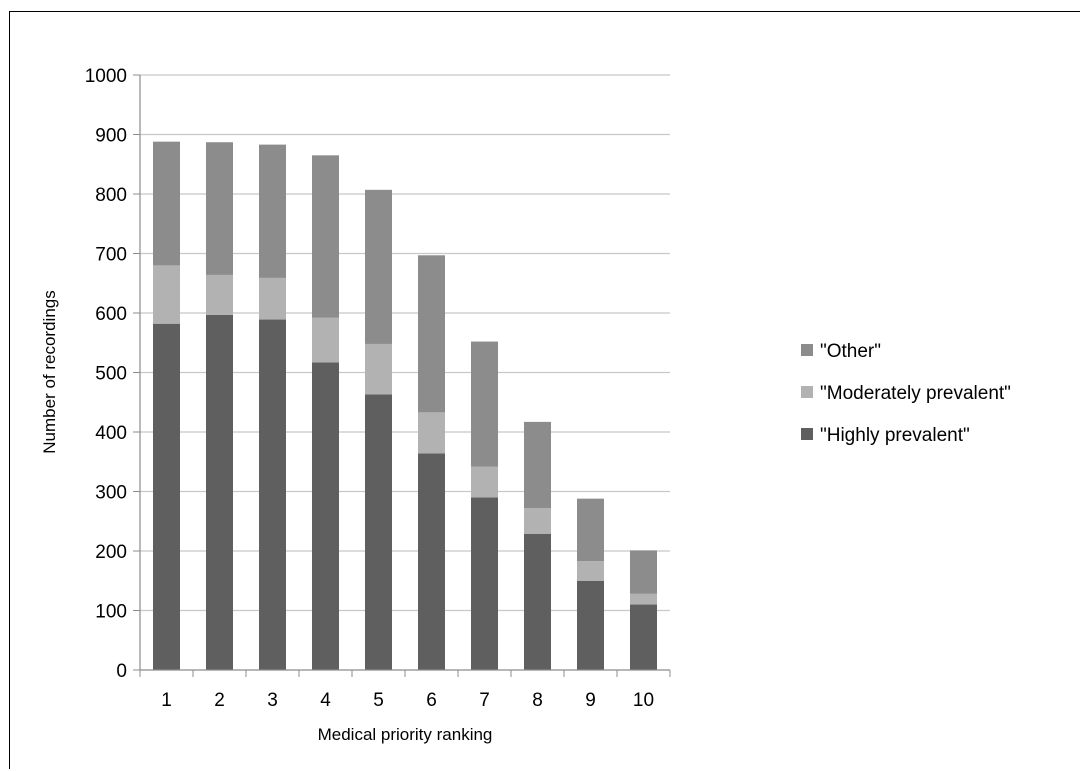  What do you see at coordinates (325, 700) in the screenshot?
I see `x-tick-label: 4` at bounding box center [325, 700].